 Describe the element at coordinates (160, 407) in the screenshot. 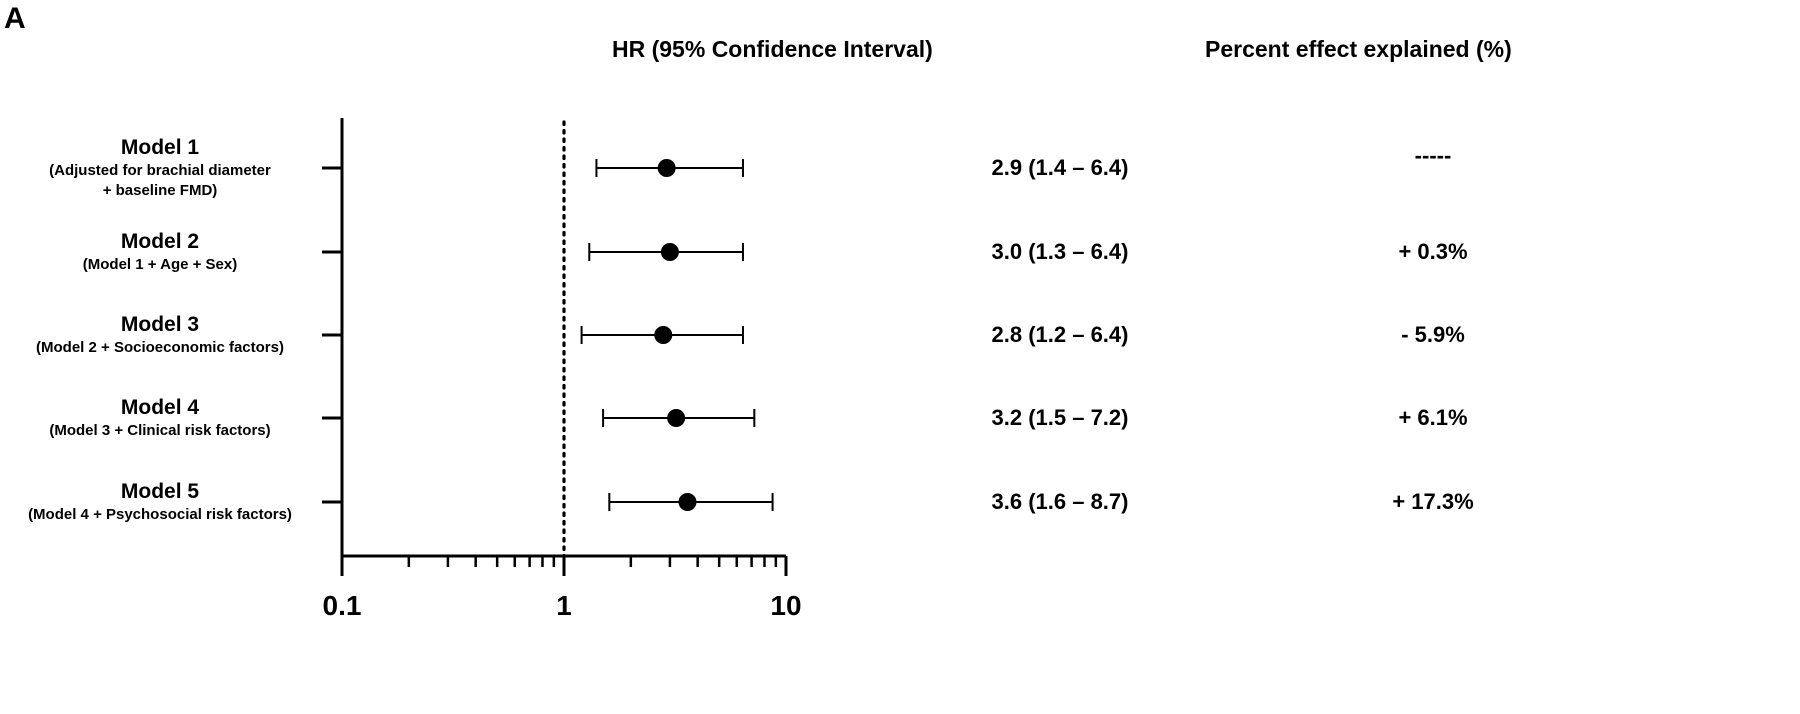

I see `model-name: Model 4` at that location.